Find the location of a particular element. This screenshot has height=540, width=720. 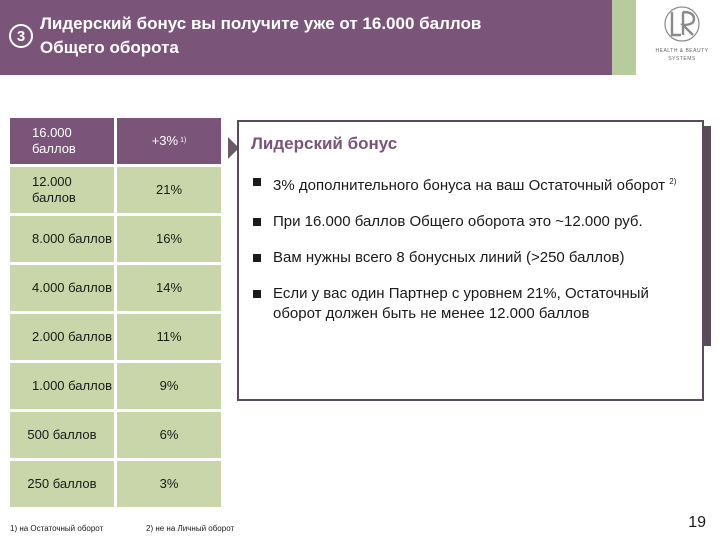

table-cell-bonus: 6% is located at coordinates (169, 435).